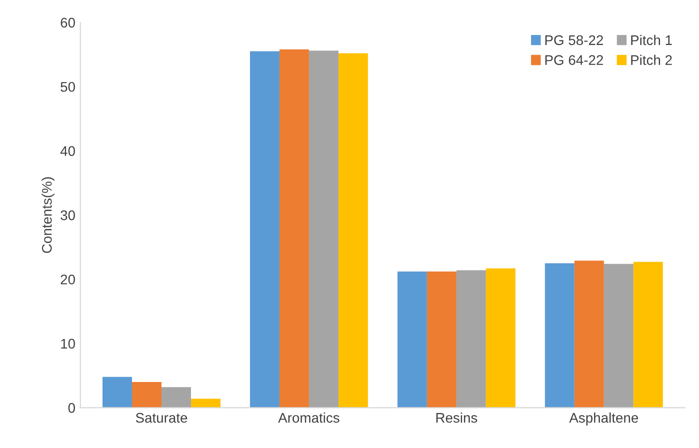  I want to click on y-tick-label: 0, so click(71, 408).